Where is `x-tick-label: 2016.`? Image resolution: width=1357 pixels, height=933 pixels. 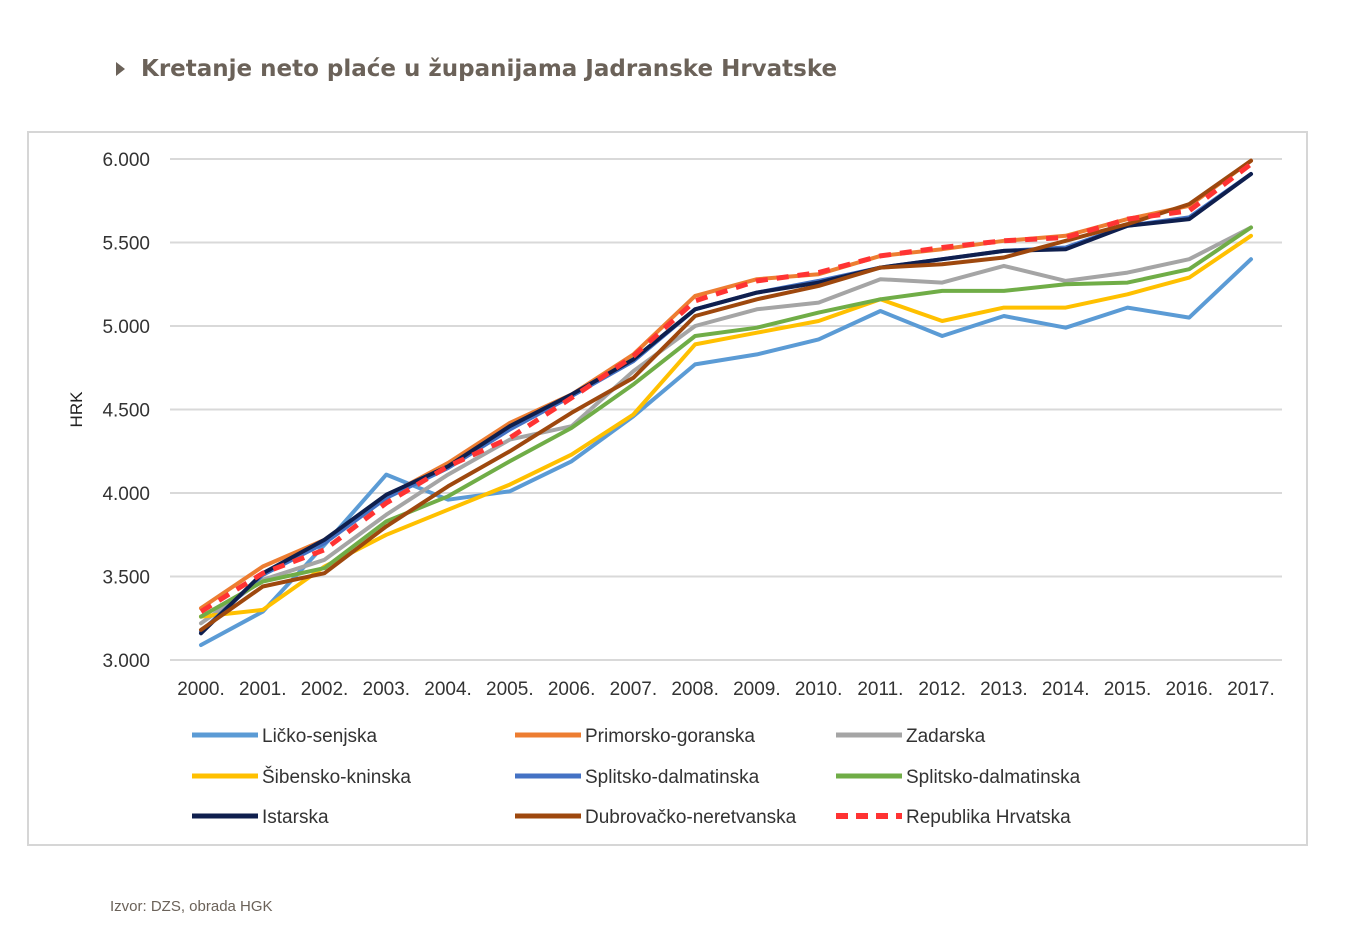
x-tick-label: 2016. is located at coordinates (1189, 689).